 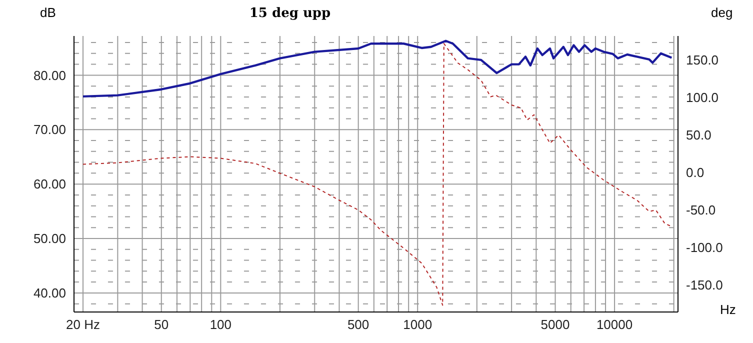 What do you see at coordinates (699, 135) in the screenshot?
I see `y2-tick-label: 50.0` at bounding box center [699, 135].